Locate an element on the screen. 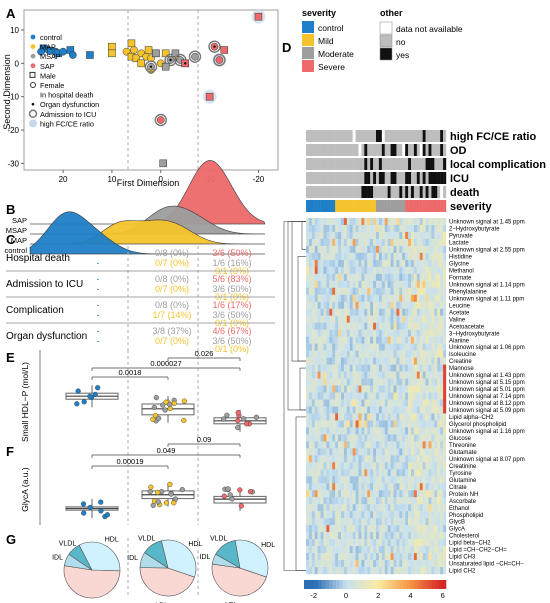  y-tick-label: -10 is located at coordinates (13, 97).